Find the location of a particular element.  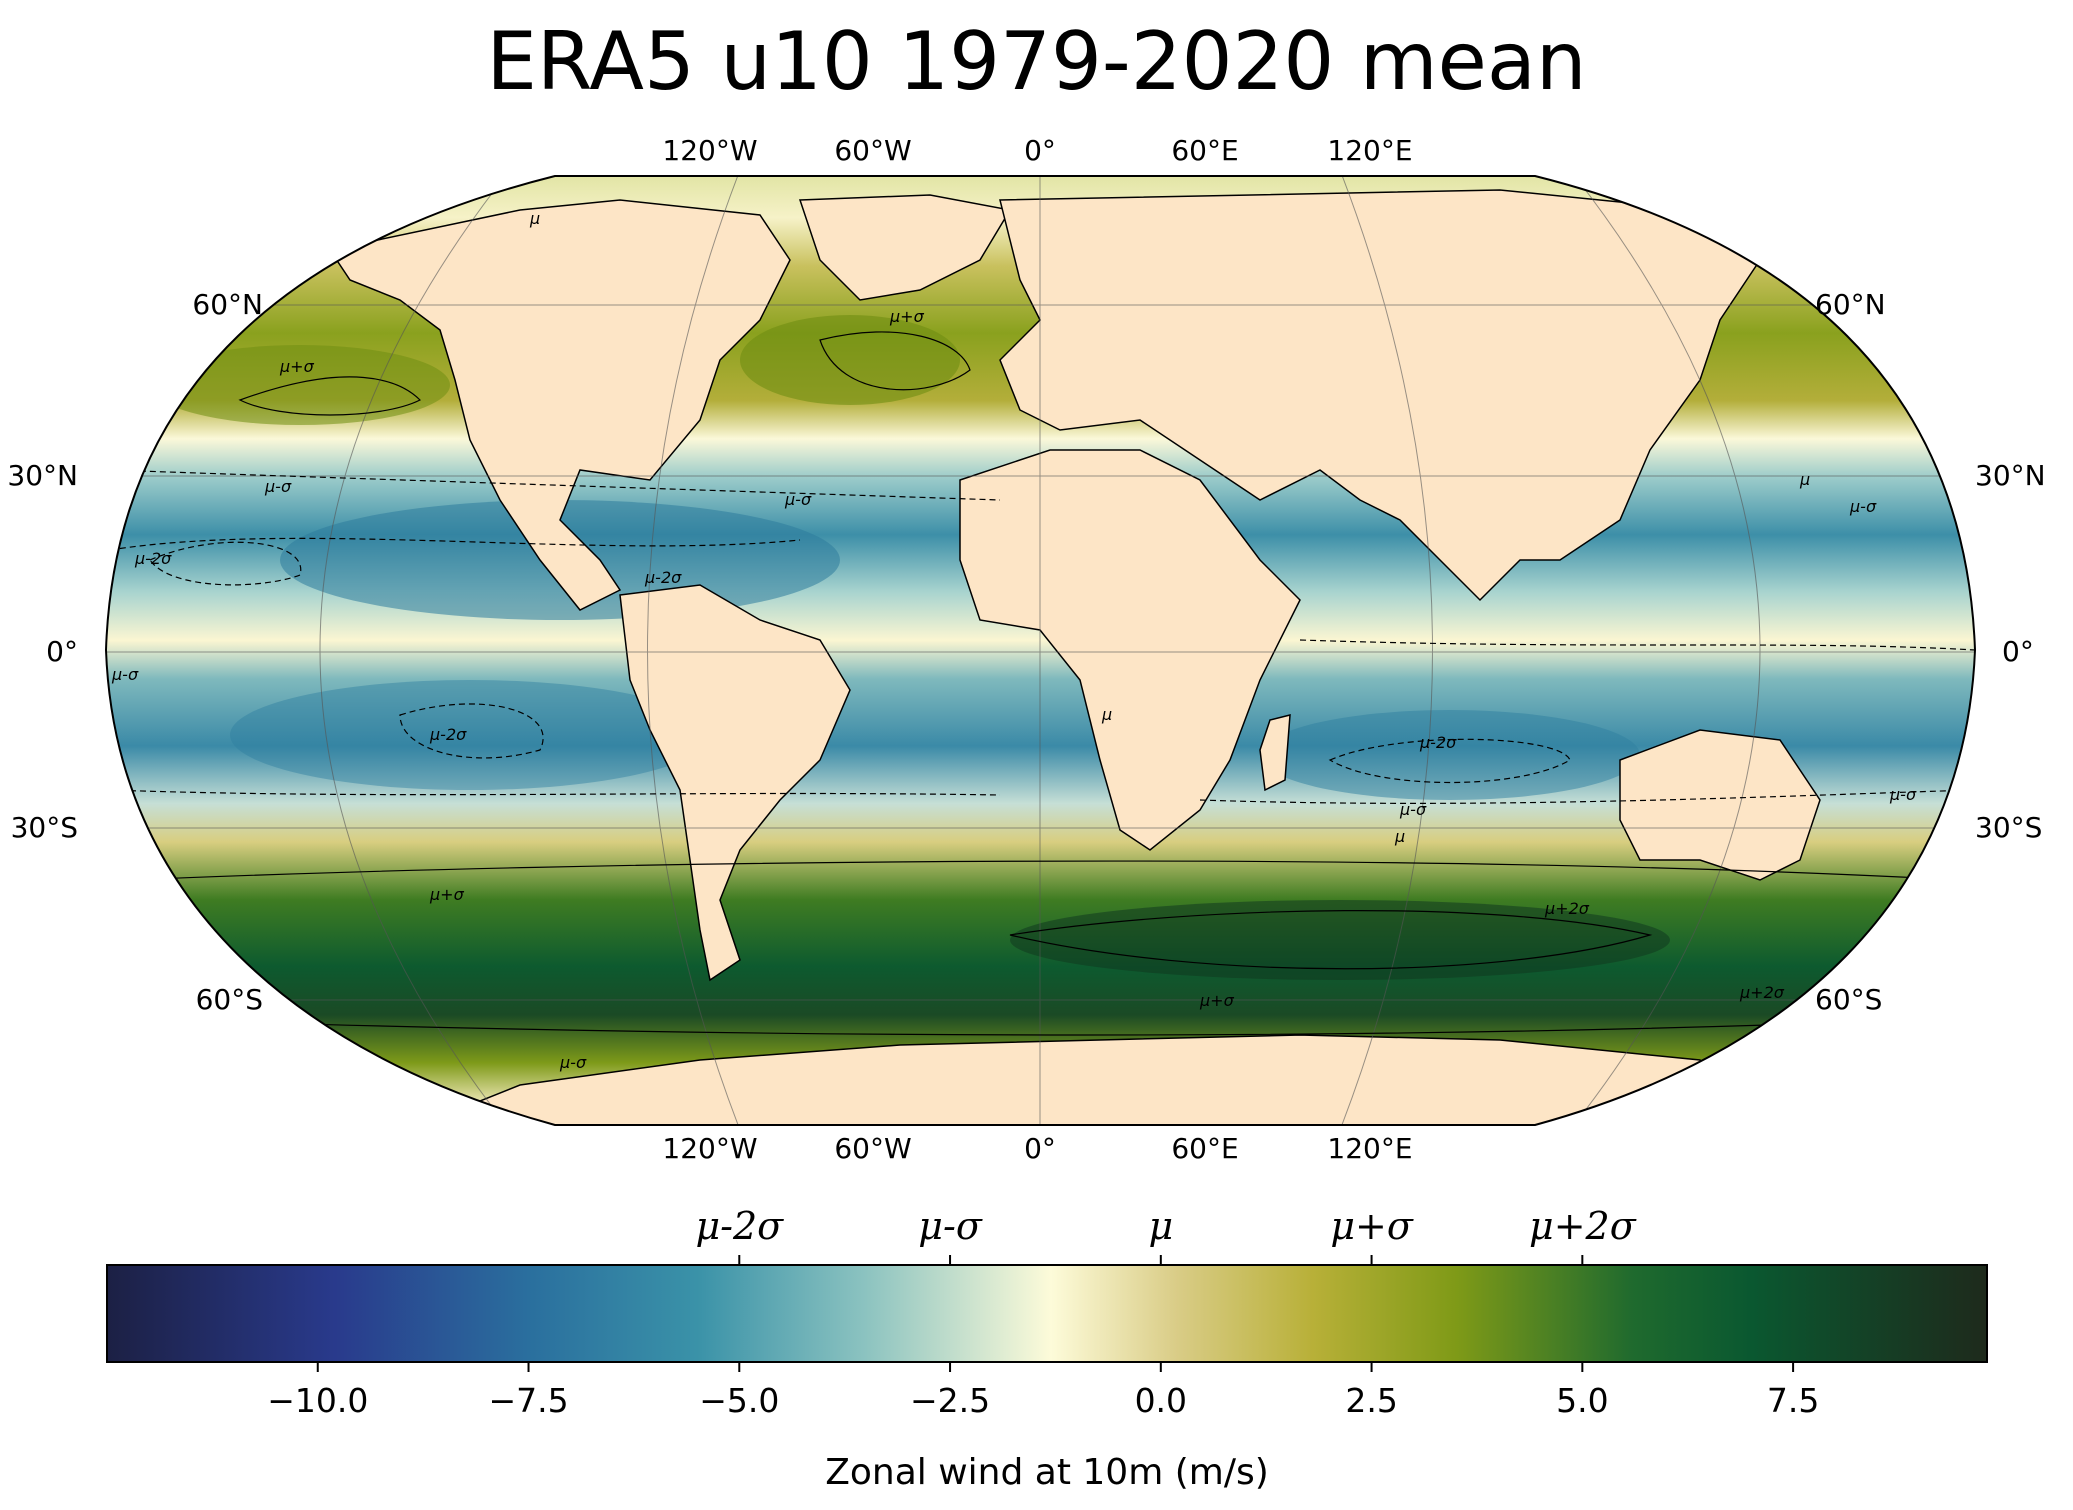

colorbar-label: Zonal wind at 10m (m/s) is located at coordinates (1047, 1472).